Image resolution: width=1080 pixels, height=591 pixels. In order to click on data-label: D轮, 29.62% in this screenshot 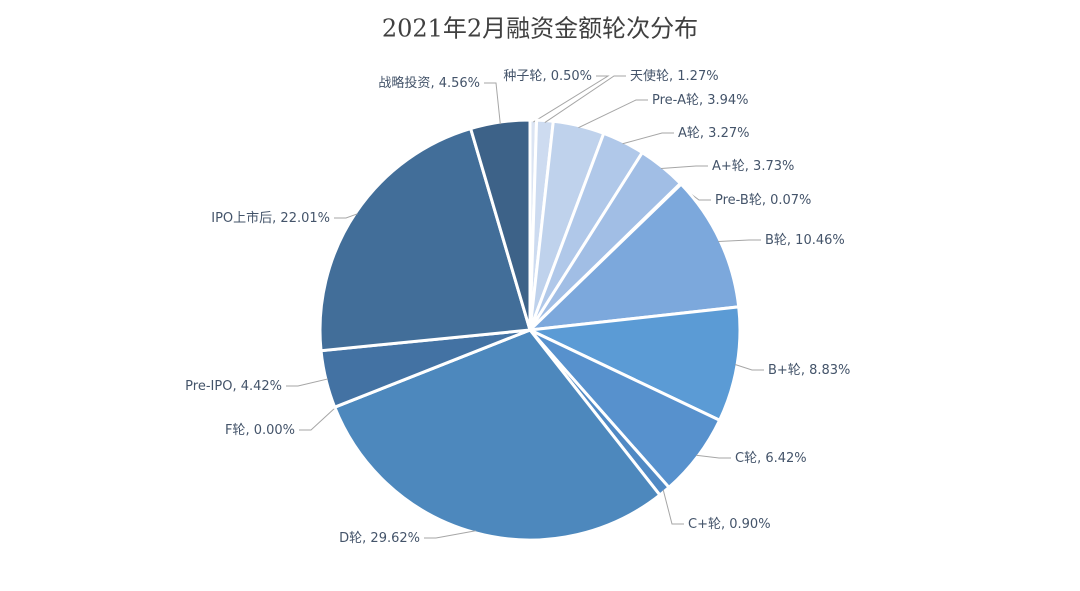, I will do `click(379, 538)`.